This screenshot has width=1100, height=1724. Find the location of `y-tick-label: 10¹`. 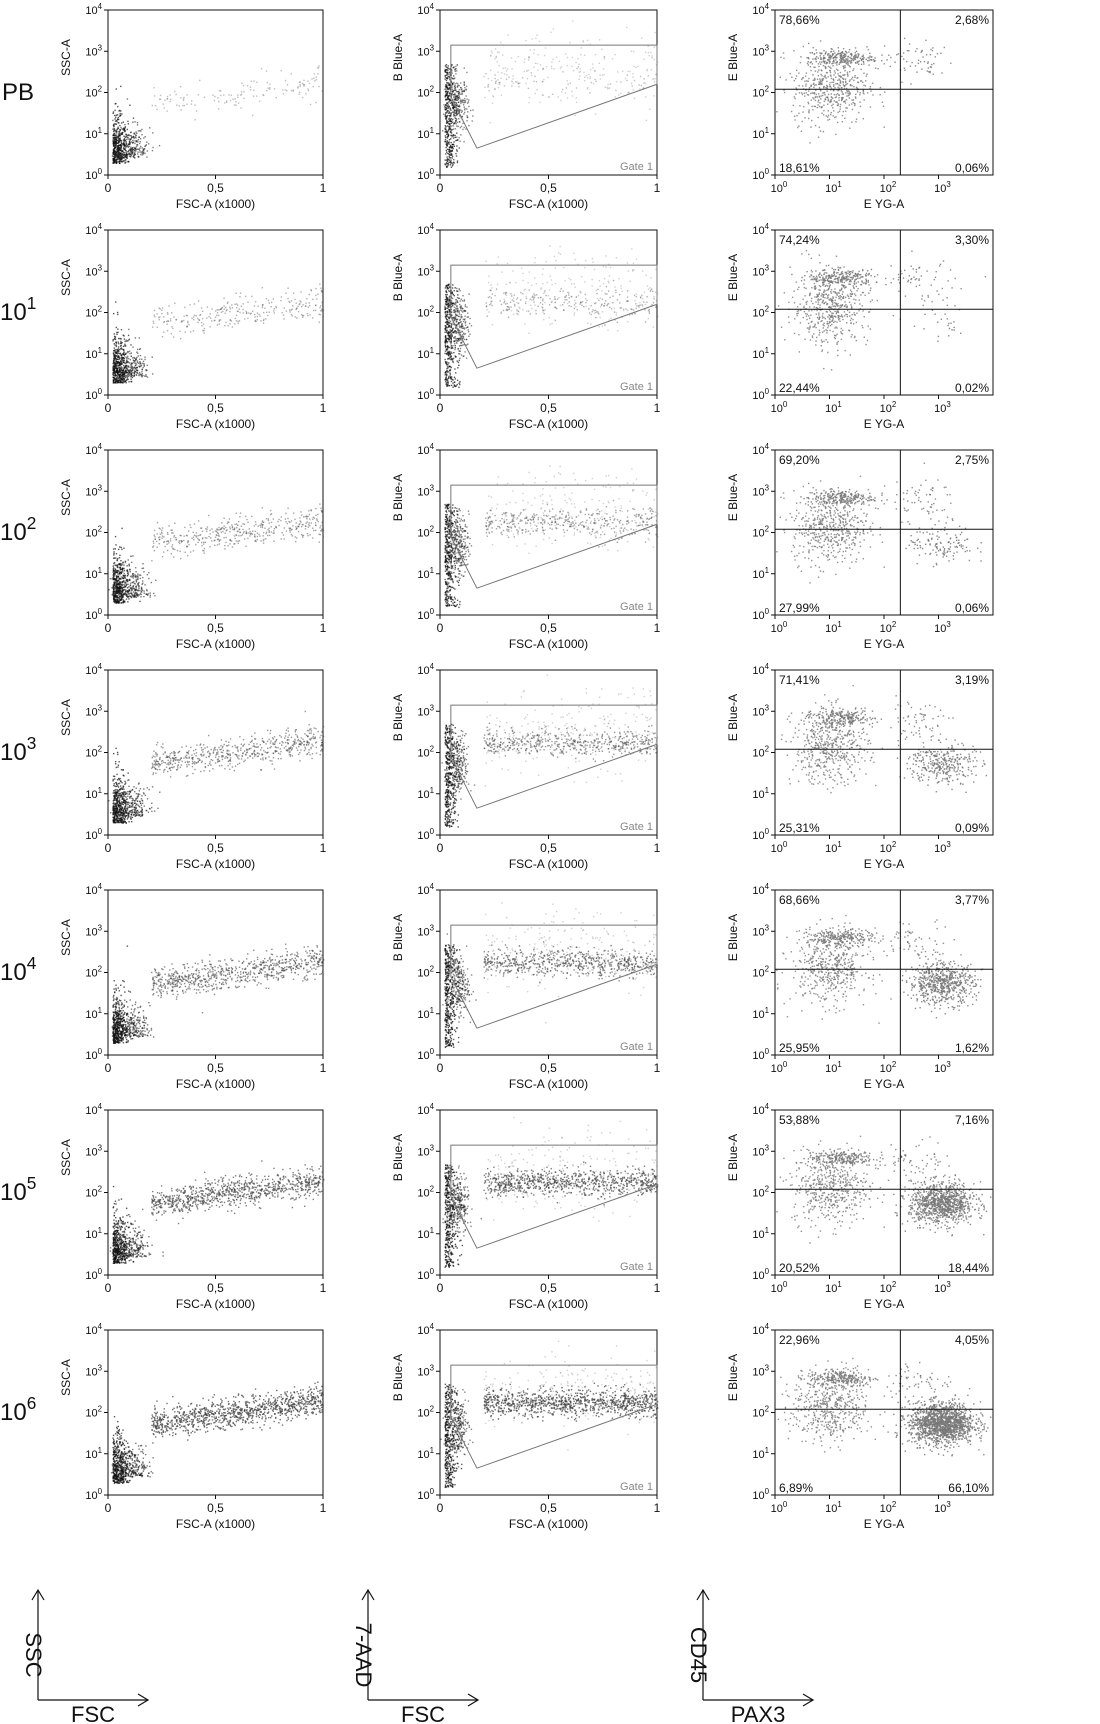

y-tick-label: 10¹ is located at coordinates (93, 353).